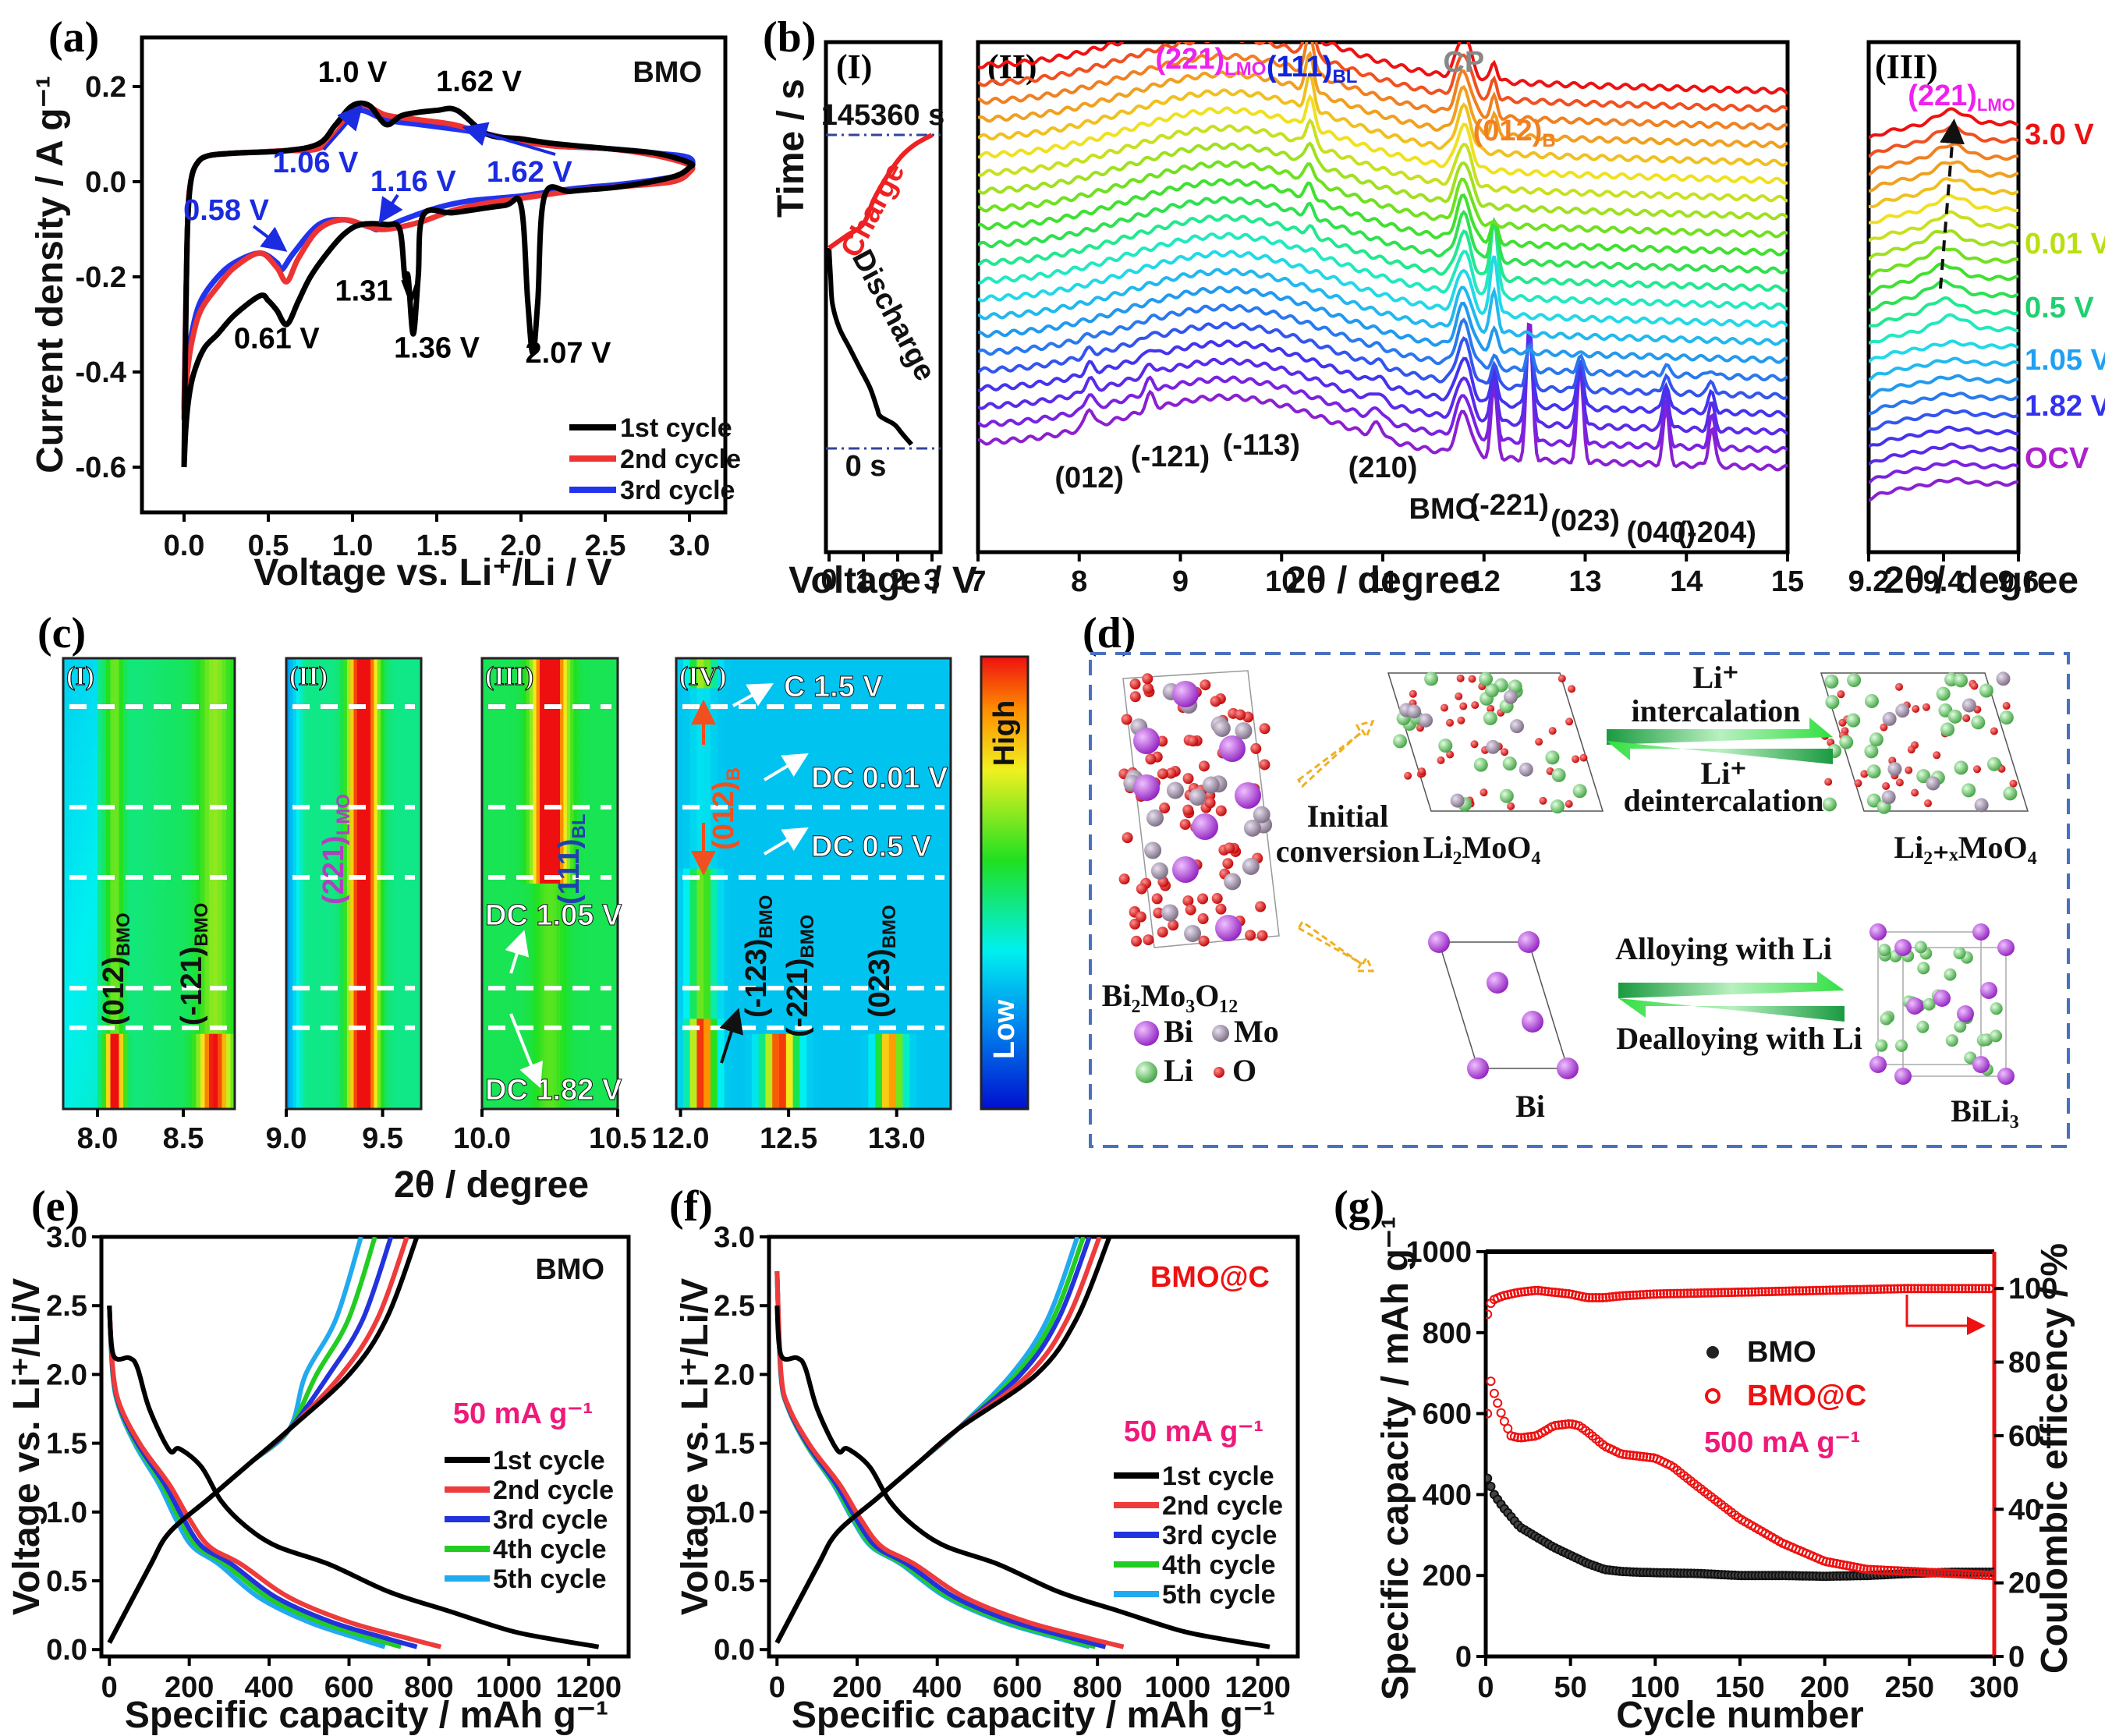  Describe the element at coordinates (884, 297) in the screenshot. I see `subplot-frame-I` at that location.